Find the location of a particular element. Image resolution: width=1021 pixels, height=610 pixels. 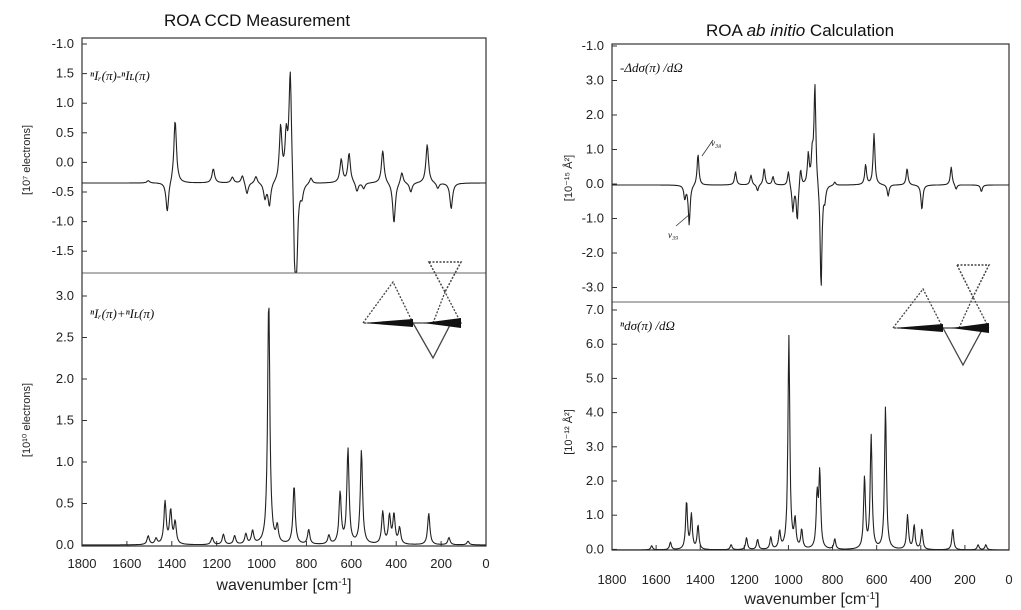

left-top-ytick-label: 1.0 is located at coordinates (65, 102).